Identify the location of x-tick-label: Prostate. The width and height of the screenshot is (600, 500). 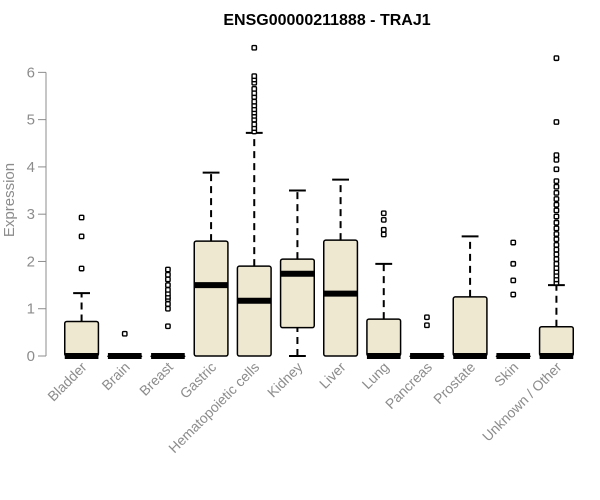
(454, 383).